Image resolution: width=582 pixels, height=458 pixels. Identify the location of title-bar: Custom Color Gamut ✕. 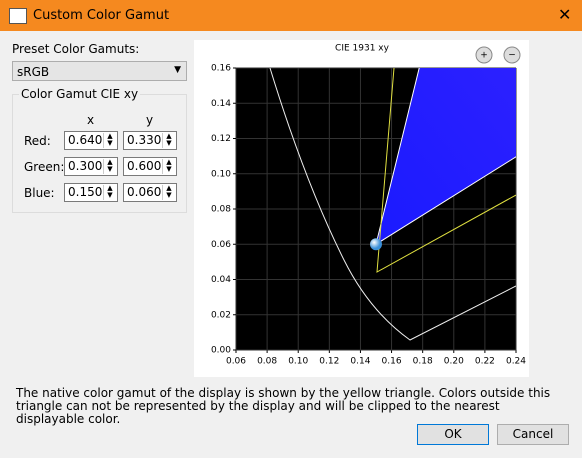
(291, 15).